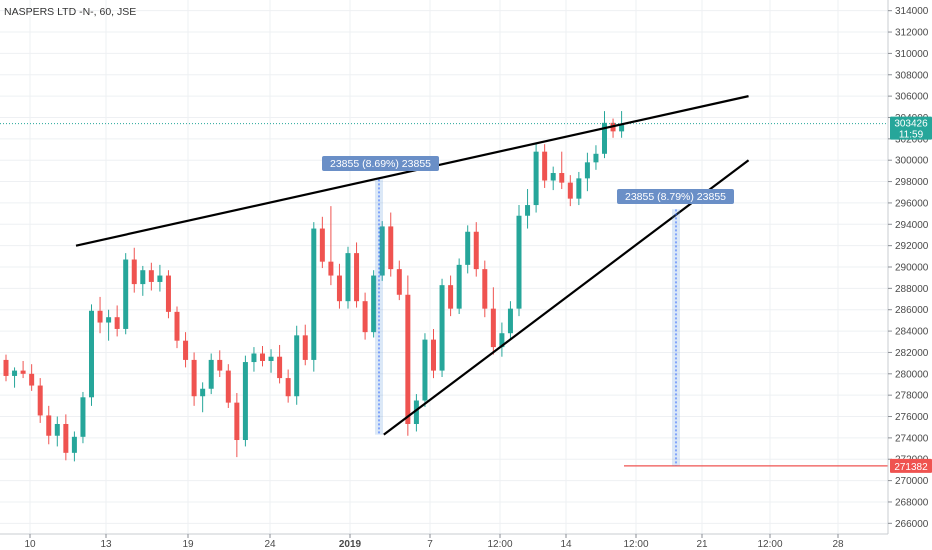 Image resolution: width=932 pixels, height=550 pixels. What do you see at coordinates (912, 438) in the screenshot?
I see `y-tick-label: 274000` at bounding box center [912, 438].